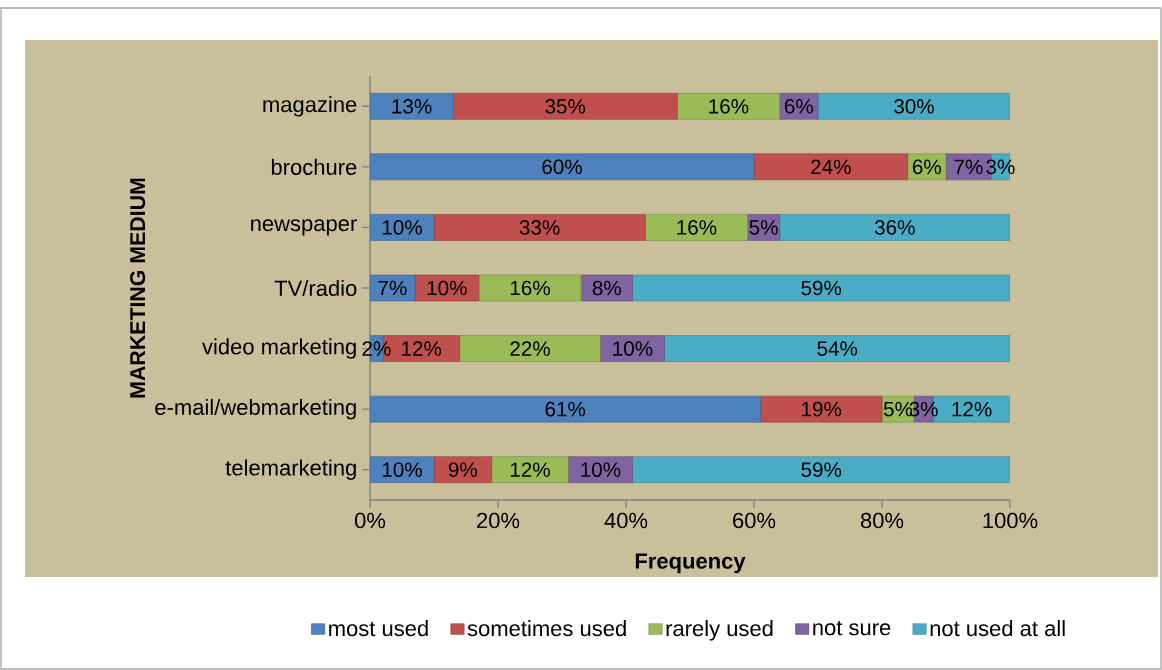  I want to click on data-label: 61%, so click(565, 409).